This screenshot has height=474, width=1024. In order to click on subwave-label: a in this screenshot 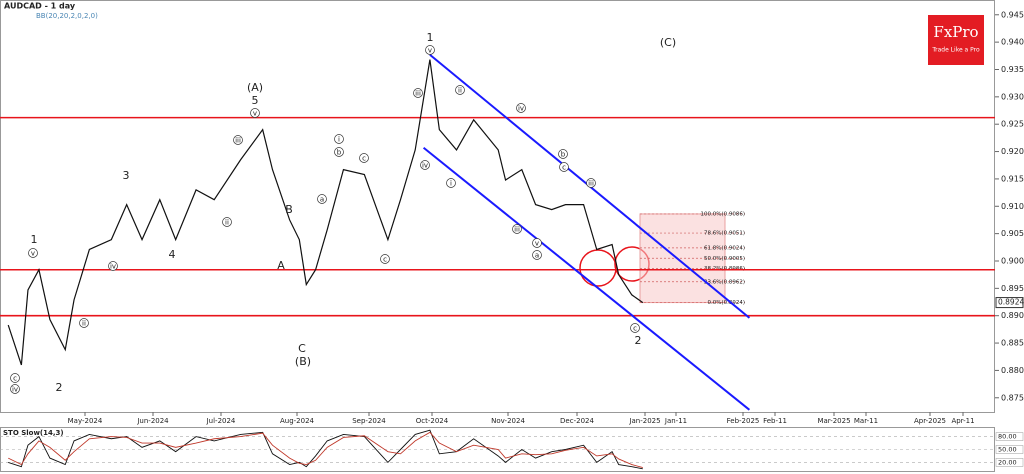, I will do `click(322, 200)`.